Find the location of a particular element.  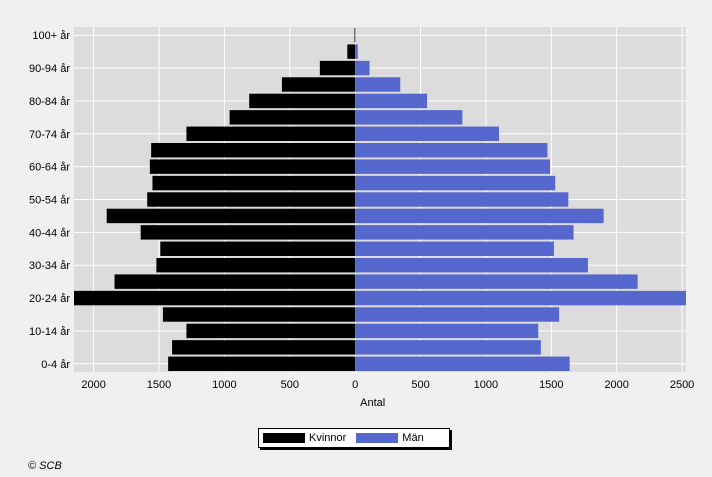

y-tick-label: 80-84 år is located at coordinates (49, 102).